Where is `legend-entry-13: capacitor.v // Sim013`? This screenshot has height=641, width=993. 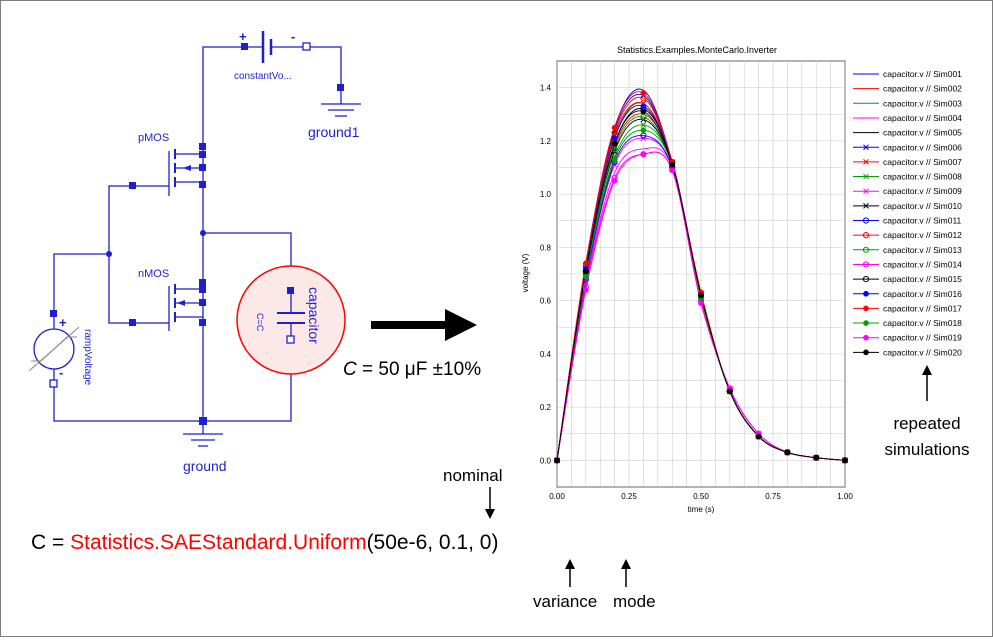
legend-entry-13: capacitor.v // Sim013 is located at coordinates (922, 250).